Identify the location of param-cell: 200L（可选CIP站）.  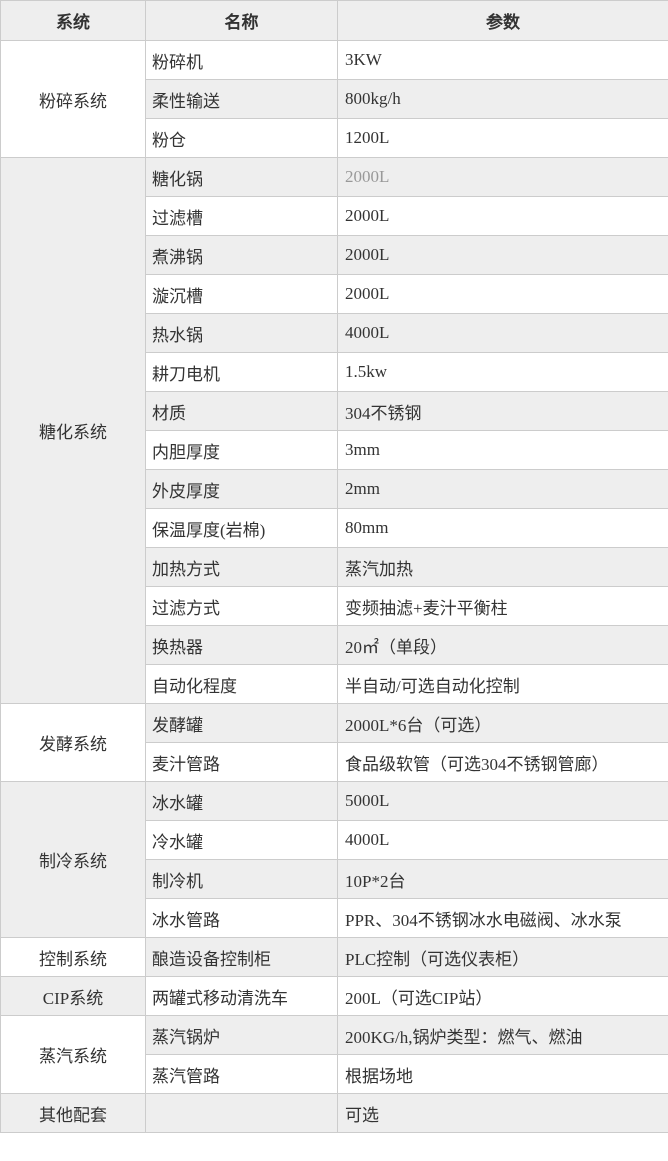
(502, 996).